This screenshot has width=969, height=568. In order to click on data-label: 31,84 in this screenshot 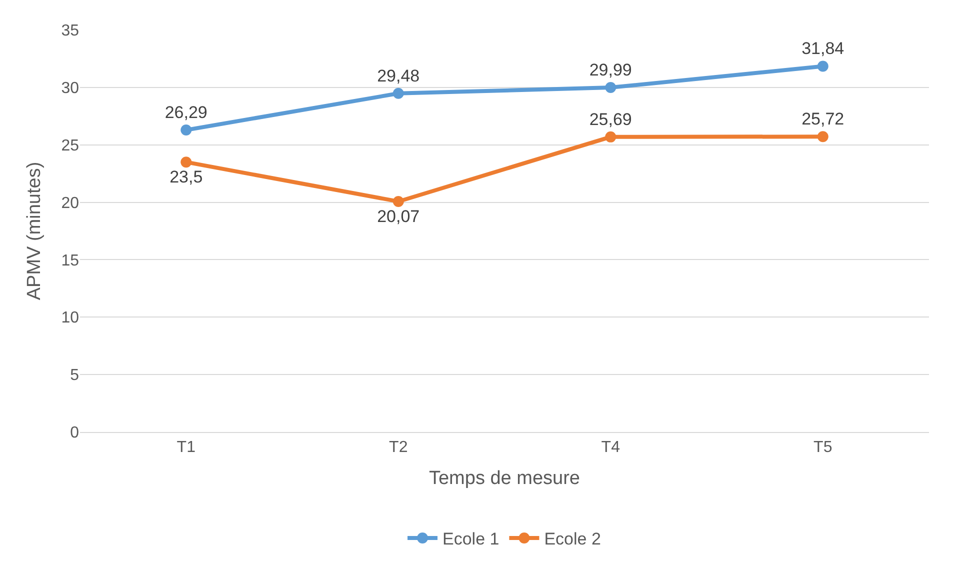, I will do `click(823, 48)`.